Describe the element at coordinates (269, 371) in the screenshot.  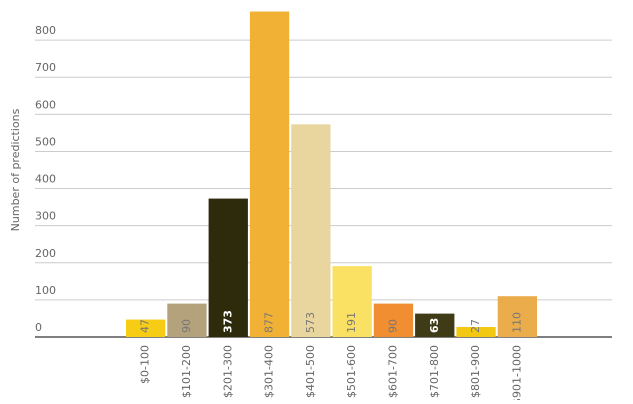
I see `x-tick-label: $301-400` at that location.